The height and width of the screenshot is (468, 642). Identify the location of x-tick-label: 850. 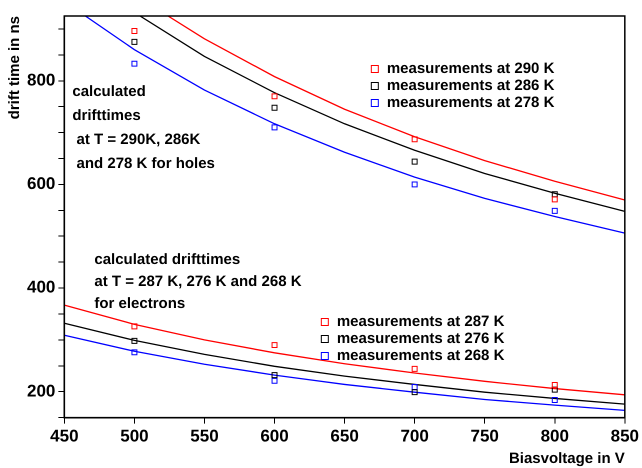
(625, 436).